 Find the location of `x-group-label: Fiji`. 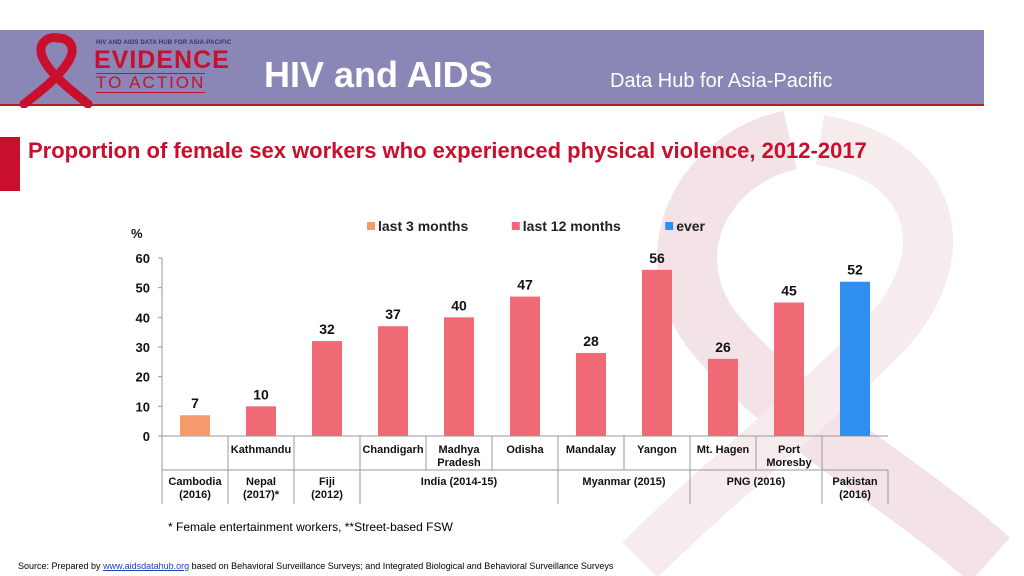

x-group-label: Fiji is located at coordinates (327, 482).